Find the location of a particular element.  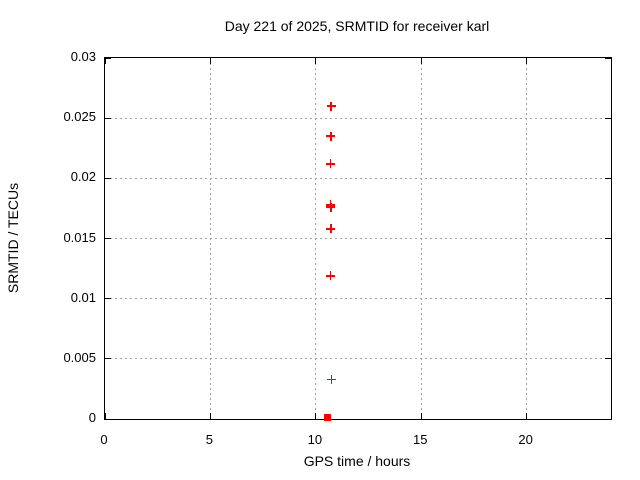

y-tick-label: 0.005 is located at coordinates (79, 357).